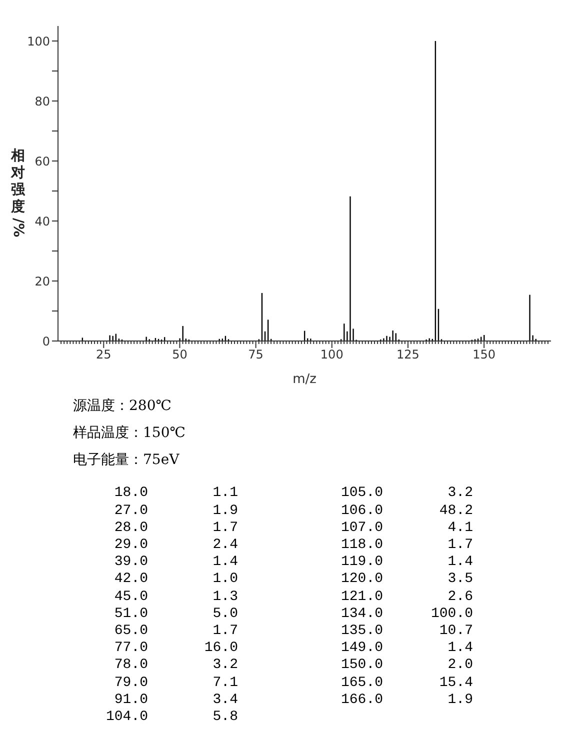  Describe the element at coordinates (129, 433) in the screenshot. I see `text: 样品温度：150℃` at that location.